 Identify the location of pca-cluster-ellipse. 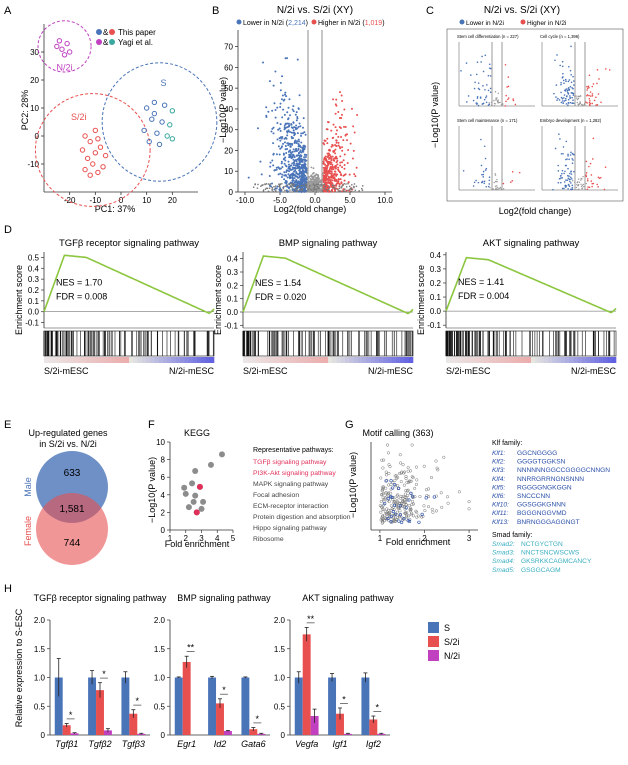
(64, 46).